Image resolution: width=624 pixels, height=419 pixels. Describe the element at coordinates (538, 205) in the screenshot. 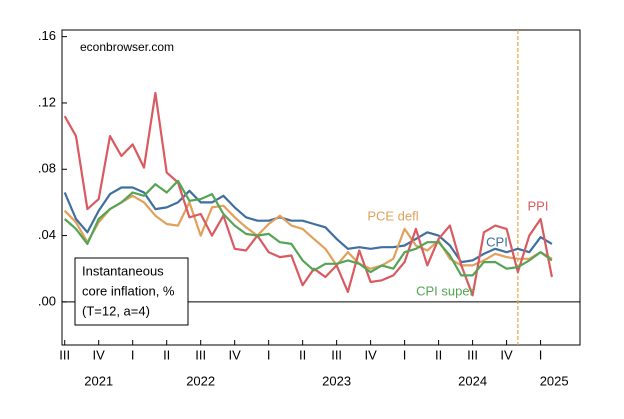

I see `series-label: PPI` at that location.